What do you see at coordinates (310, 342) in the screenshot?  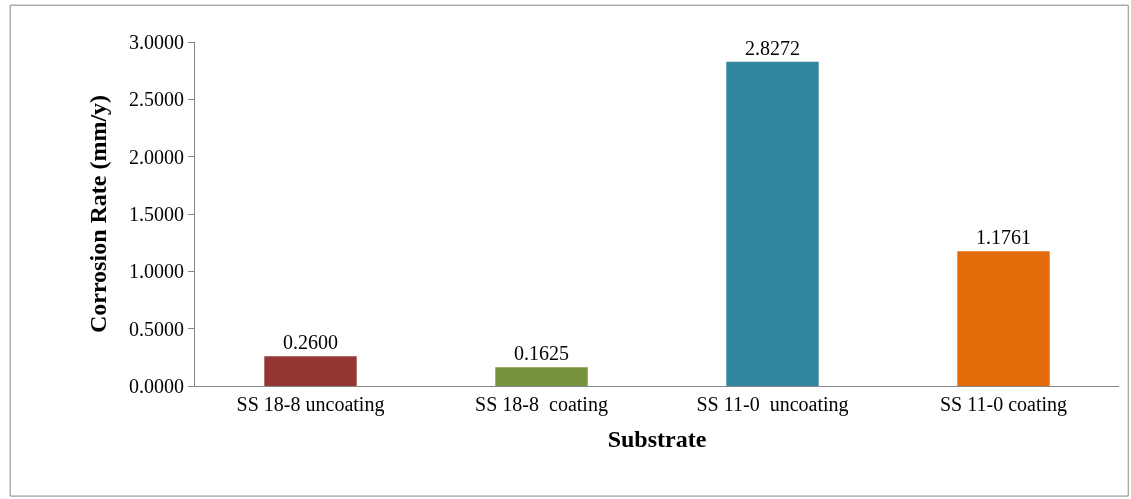 I see `data-label: 0.2600` at bounding box center [310, 342].